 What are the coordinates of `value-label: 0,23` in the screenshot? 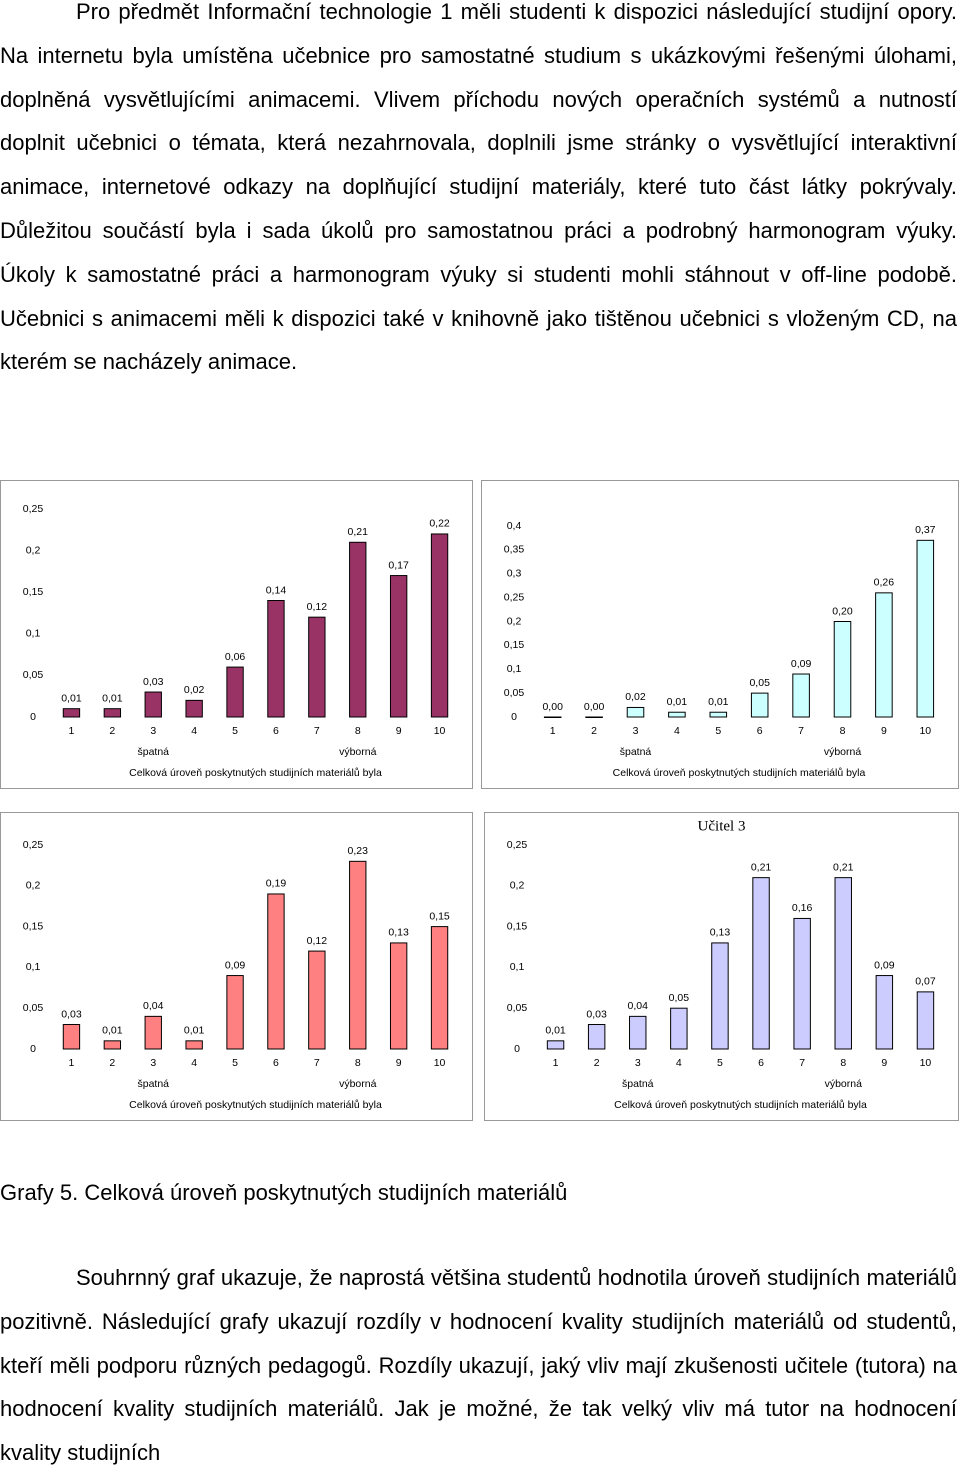 It's located at (358, 851).